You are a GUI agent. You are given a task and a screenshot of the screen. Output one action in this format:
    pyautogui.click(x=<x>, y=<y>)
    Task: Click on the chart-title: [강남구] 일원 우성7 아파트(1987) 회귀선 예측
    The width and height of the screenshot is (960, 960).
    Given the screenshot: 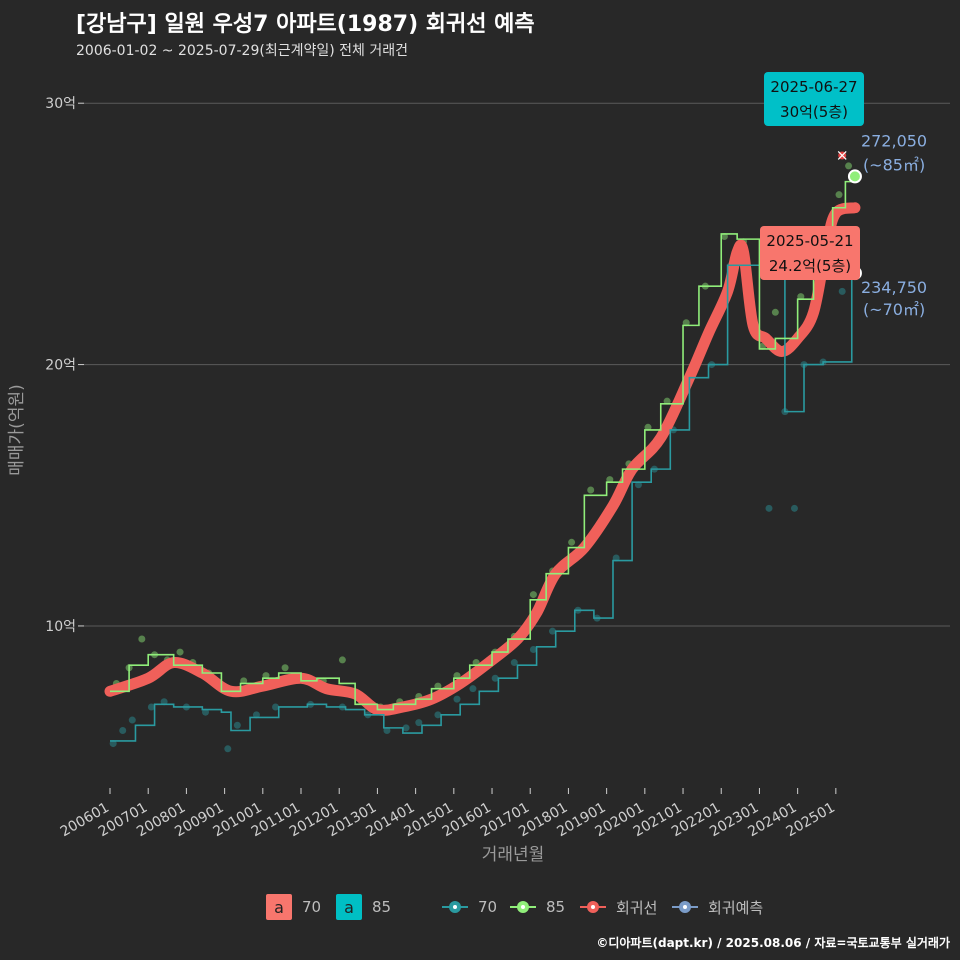 What is the action you would take?
    pyautogui.click(x=305, y=24)
    